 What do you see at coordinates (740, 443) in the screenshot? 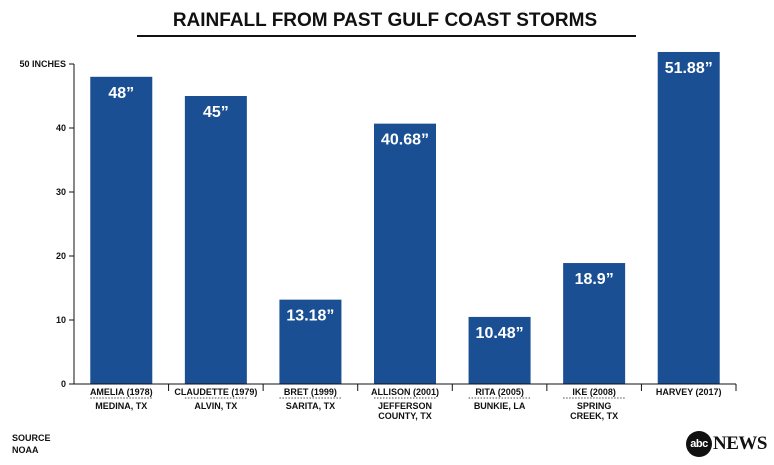
I see `abc-logo-word: NEWS` at bounding box center [740, 443].